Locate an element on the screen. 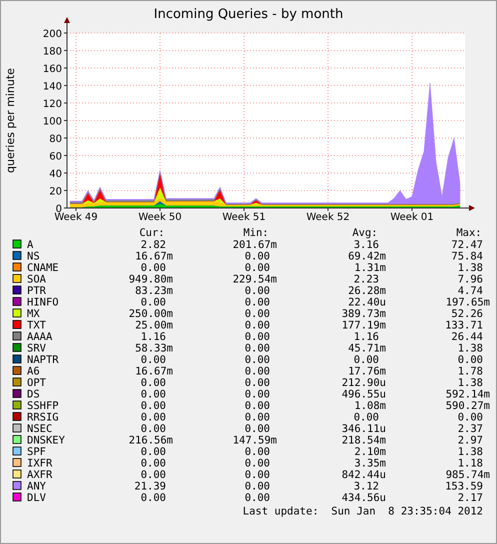 This screenshot has width=497, height=544. text: 83.23m is located at coordinates (154, 291).